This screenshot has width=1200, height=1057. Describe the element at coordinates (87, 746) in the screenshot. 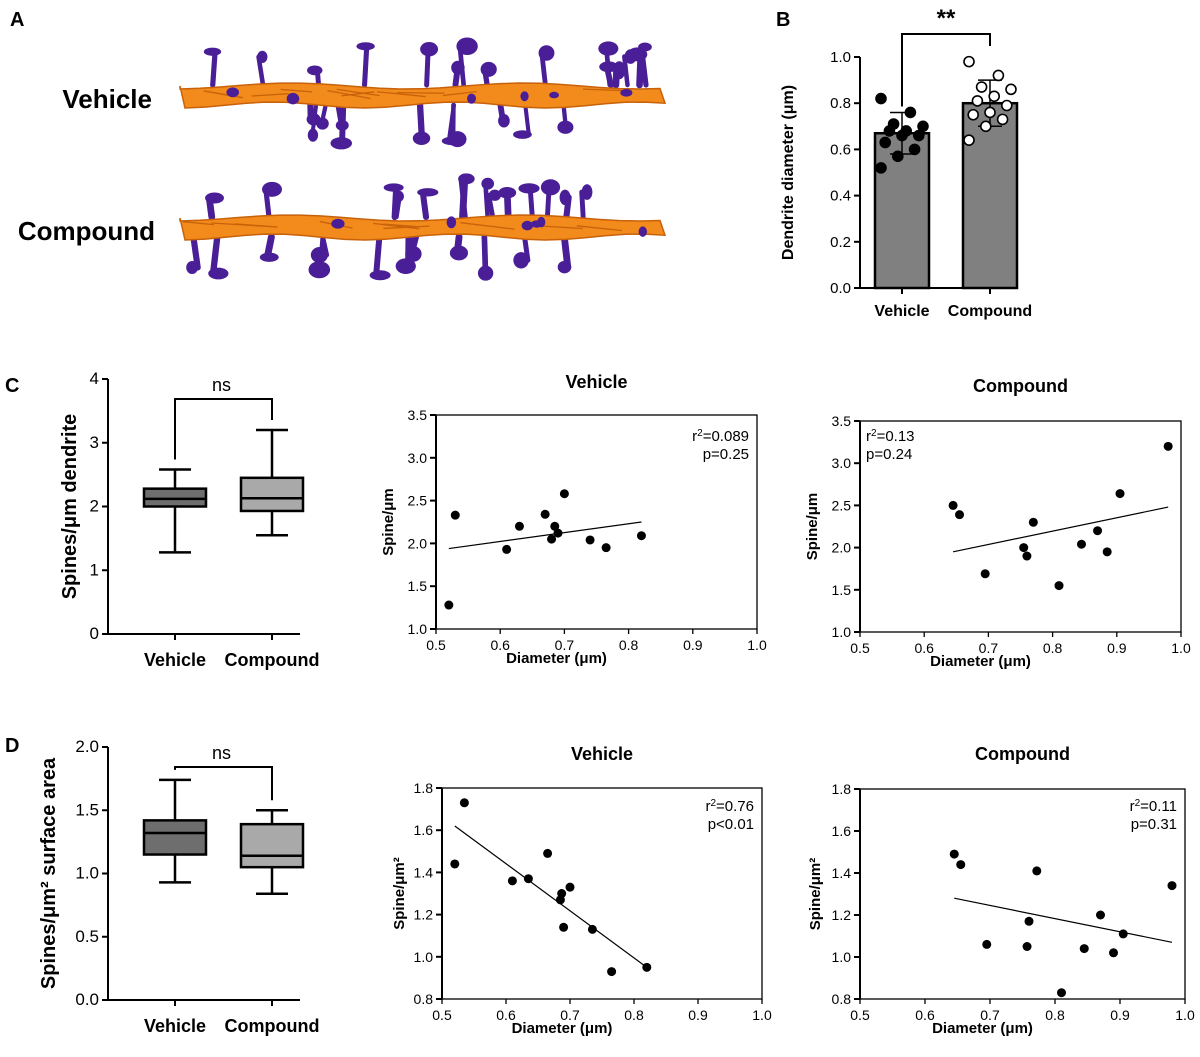

I see `y-tick-label: 2.0` at that location.